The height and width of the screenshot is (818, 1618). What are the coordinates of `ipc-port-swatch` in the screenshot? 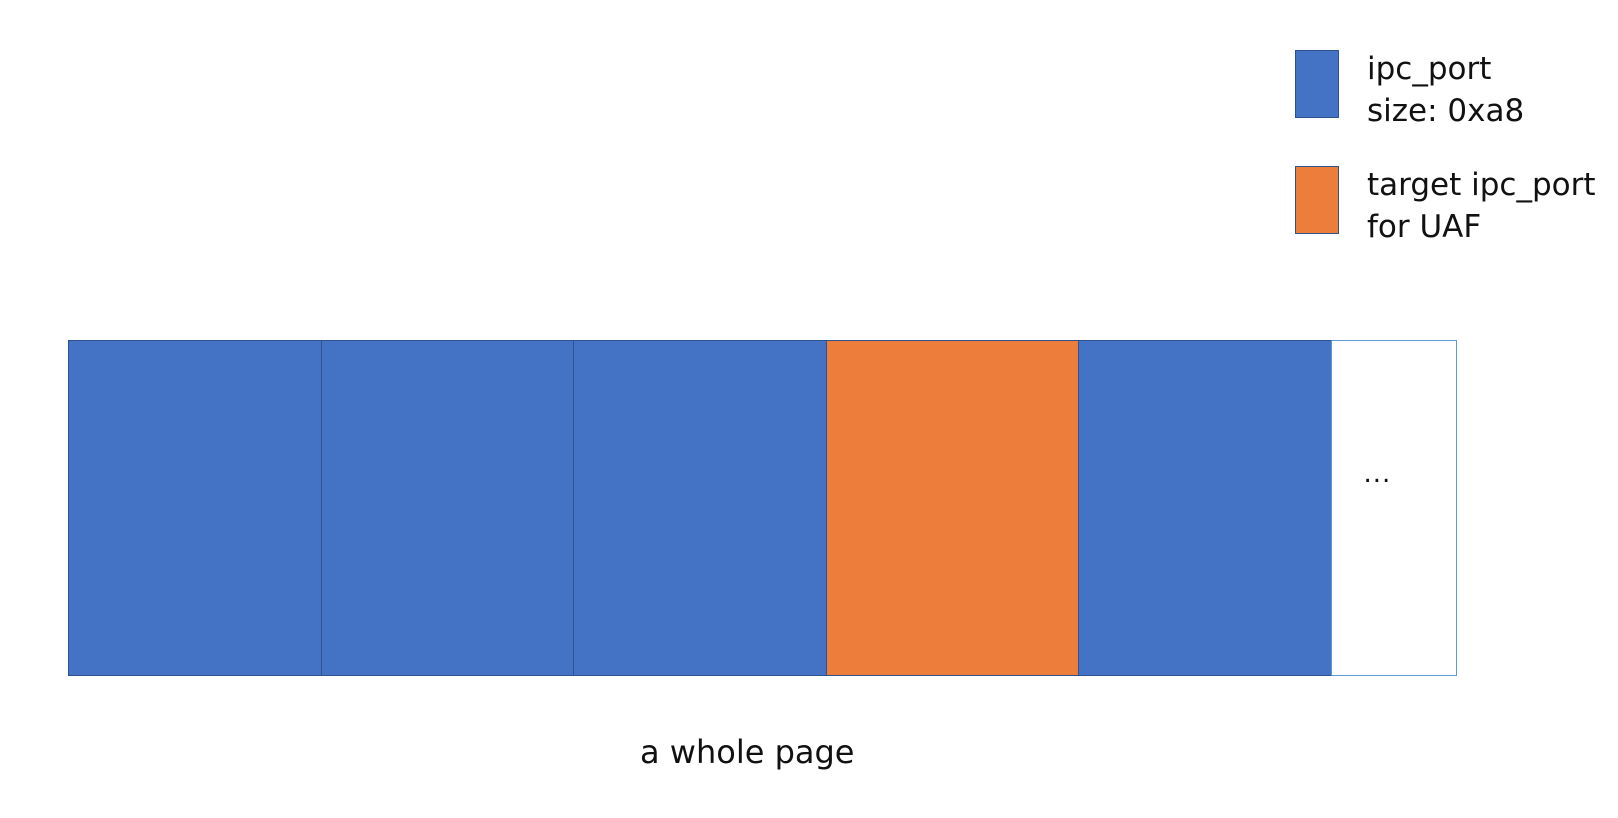 It's located at (1317, 84).